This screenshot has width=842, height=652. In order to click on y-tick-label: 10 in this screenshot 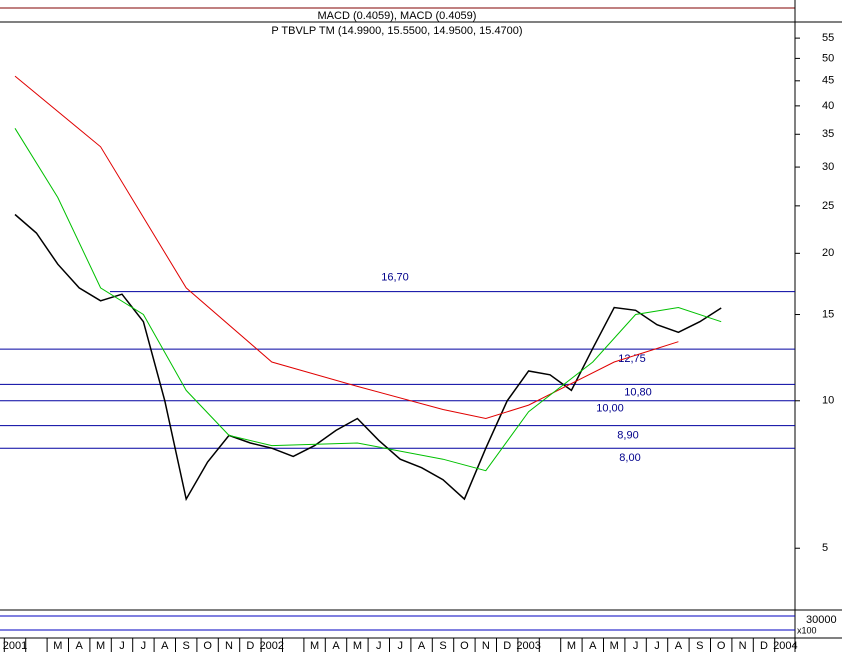, I will do `click(828, 401)`.